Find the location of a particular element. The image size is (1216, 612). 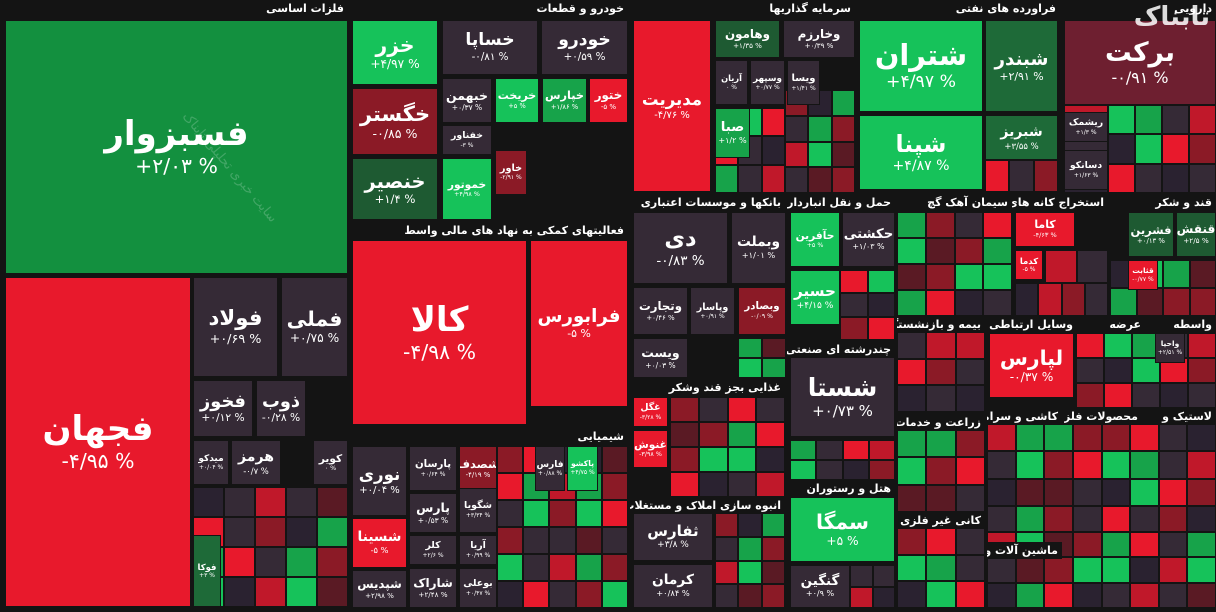

stock-change: +۴/۱۵ % is located at coordinates (815, 305).